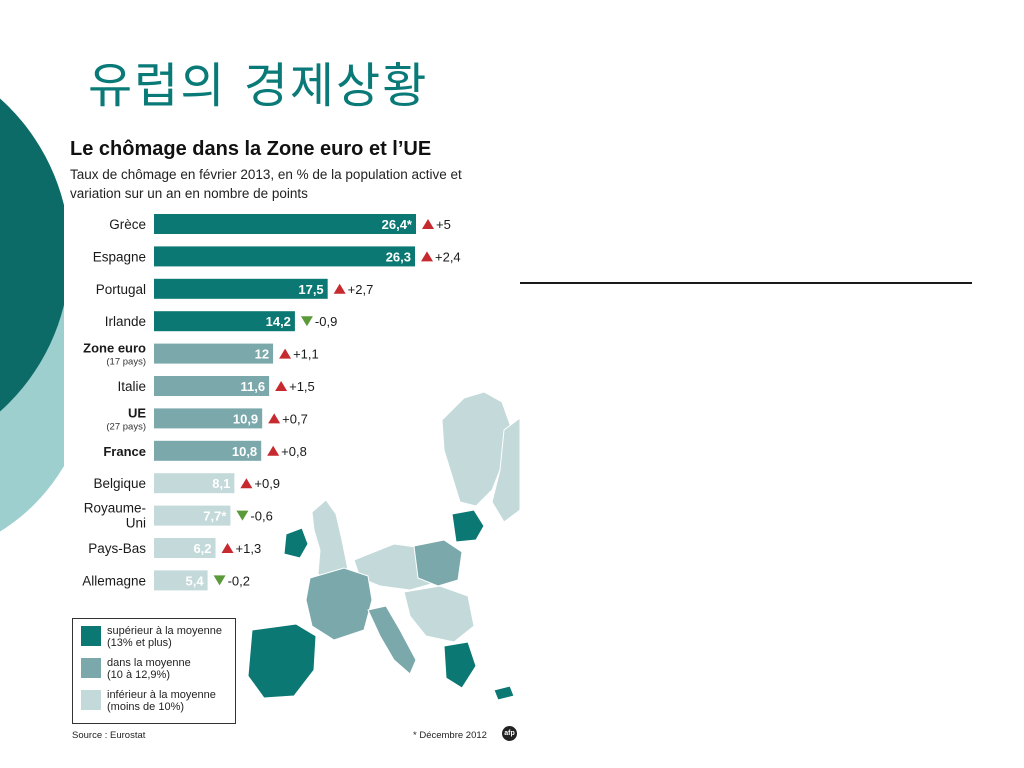 This screenshot has height=768, width=1024. Describe the element at coordinates (91, 636) in the screenshot. I see `legend-swatch-high` at that location.